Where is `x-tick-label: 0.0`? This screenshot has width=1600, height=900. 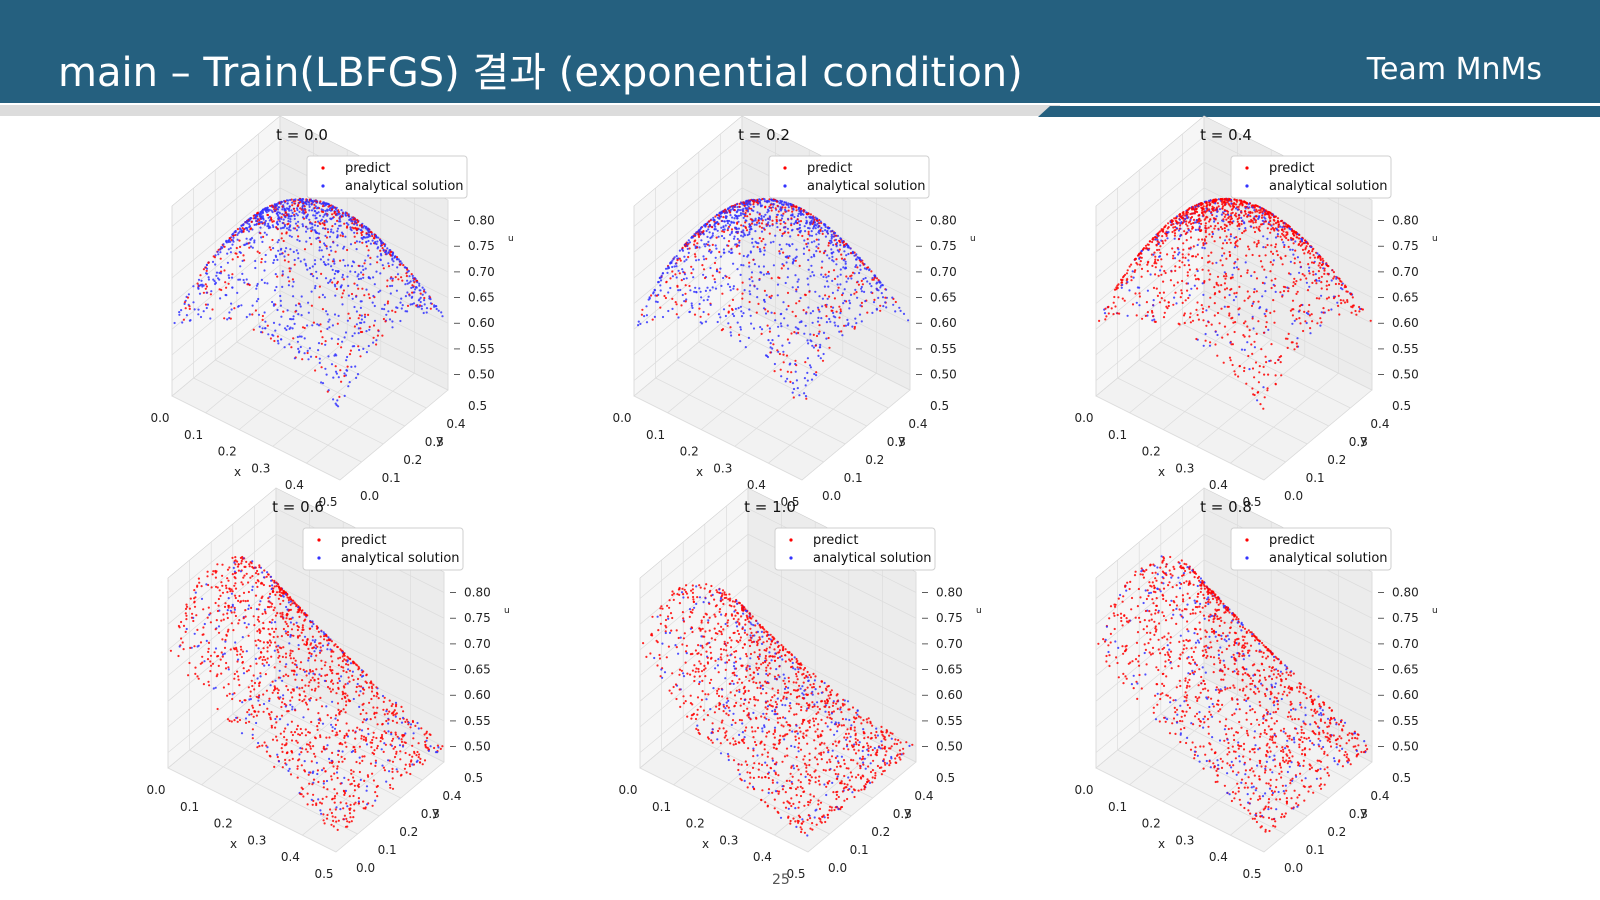 x-tick-label: 0.0 is located at coordinates (1083, 418).